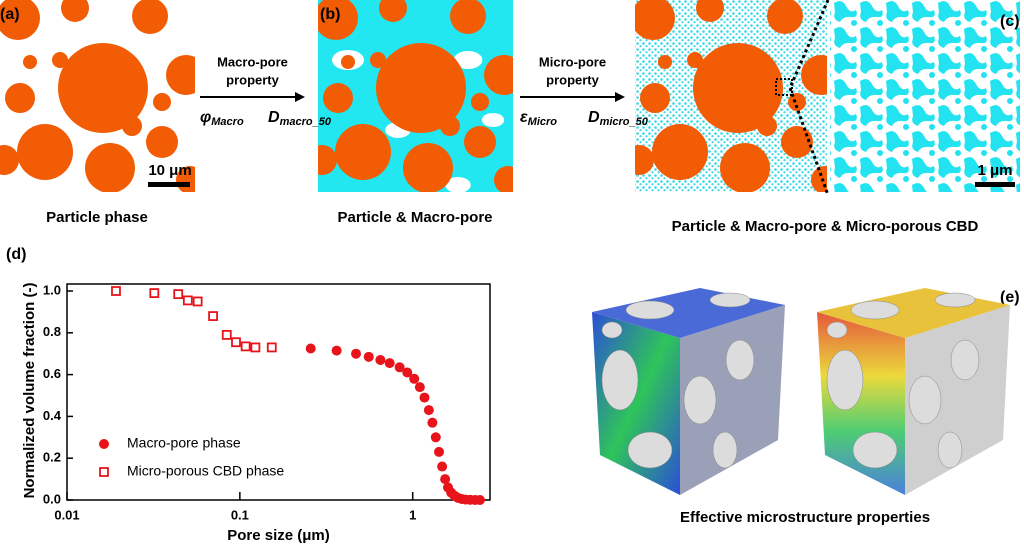  I want to click on parameter-symbol: φ, so click(205, 117).